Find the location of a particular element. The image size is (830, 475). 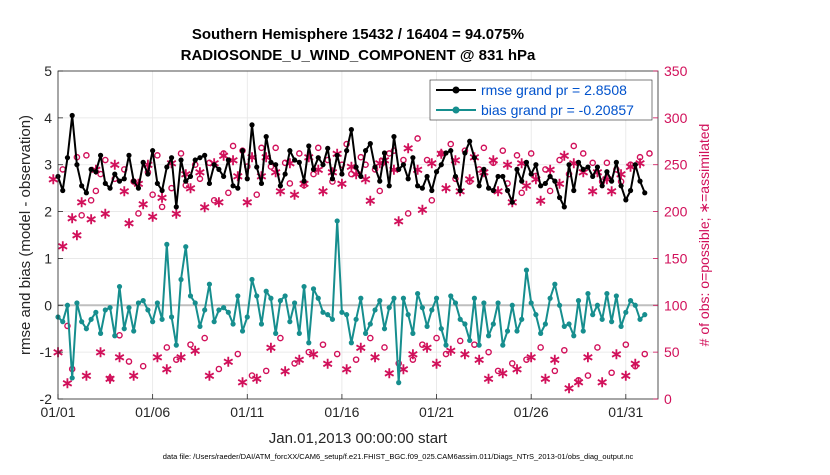

y2-tick-label-6: 300 is located at coordinates (676, 118).